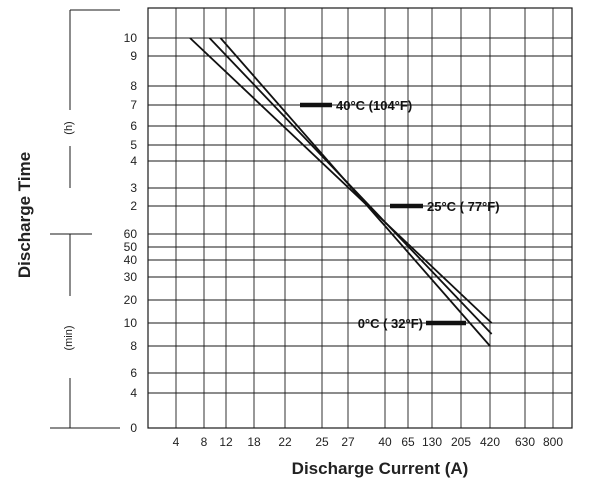 The image size is (592, 484). I want to click on y-unit-hours: (h), so click(69, 127).